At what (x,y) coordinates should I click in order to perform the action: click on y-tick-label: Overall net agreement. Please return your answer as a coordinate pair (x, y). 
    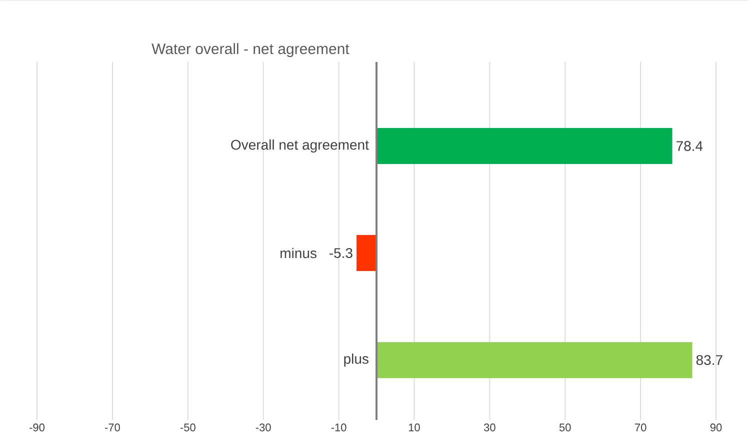
    Looking at the image, I should click on (300, 146).